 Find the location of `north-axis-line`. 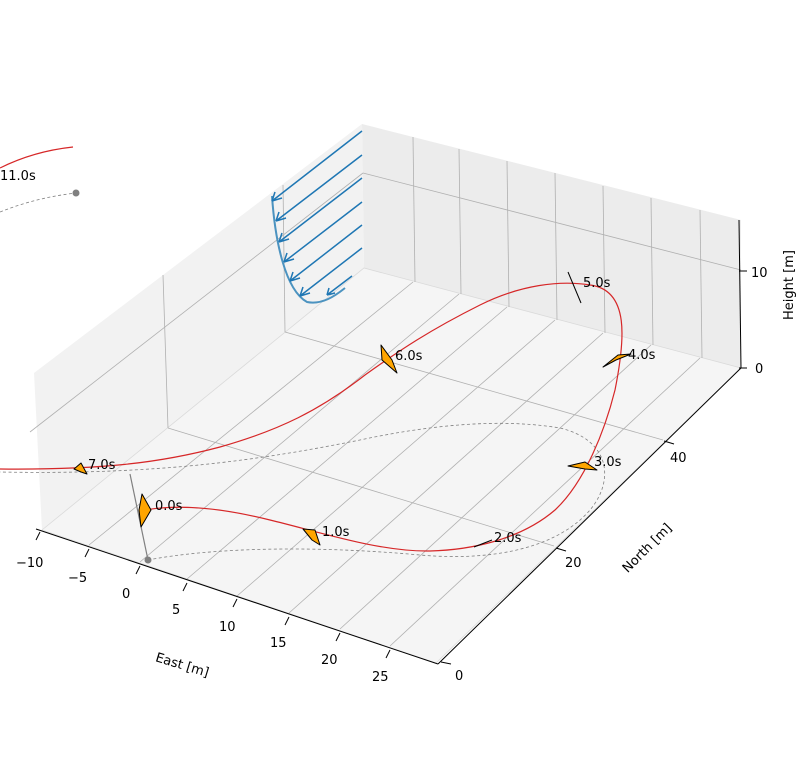

north-axis-line is located at coordinates (589, 516).